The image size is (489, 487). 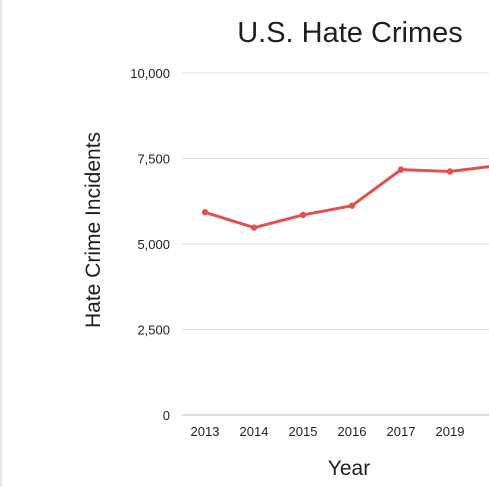 I want to click on data-point-2015, so click(x=303, y=215).